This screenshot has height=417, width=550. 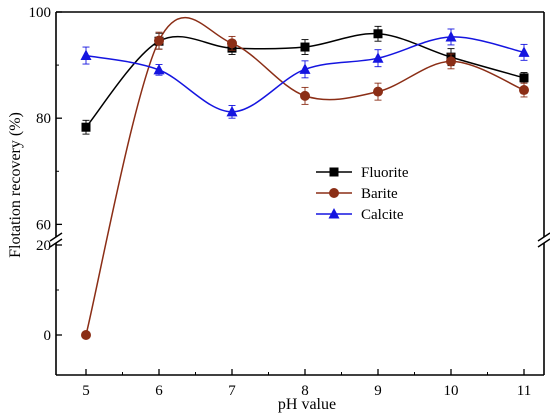 What do you see at coordinates (379, 194) in the screenshot?
I see `legend-label: Barite` at bounding box center [379, 194].